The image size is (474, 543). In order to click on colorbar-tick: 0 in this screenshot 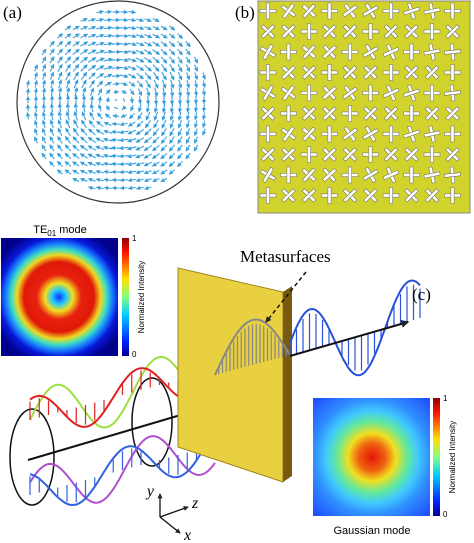, I will do `click(134, 354)`.